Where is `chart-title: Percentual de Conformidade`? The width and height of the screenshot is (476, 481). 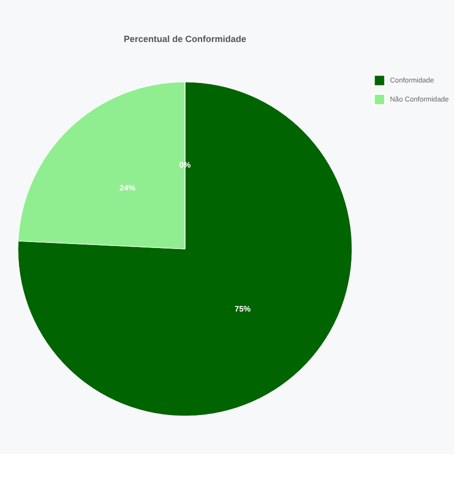
chart-title: Percentual de Conformidade is located at coordinates (185, 39).